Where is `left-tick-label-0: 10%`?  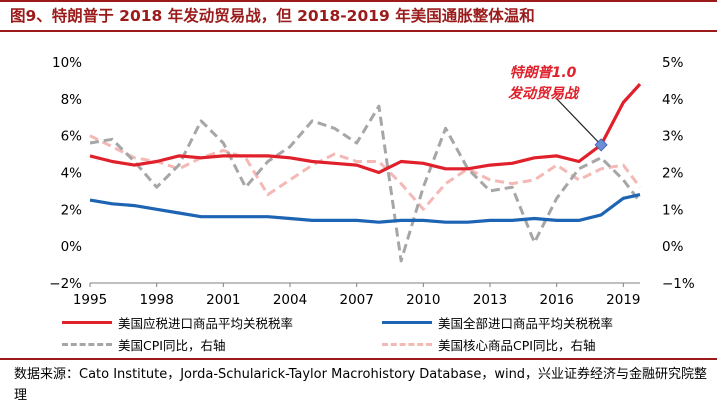
left-tick-label-0: 10% is located at coordinates (67, 63).